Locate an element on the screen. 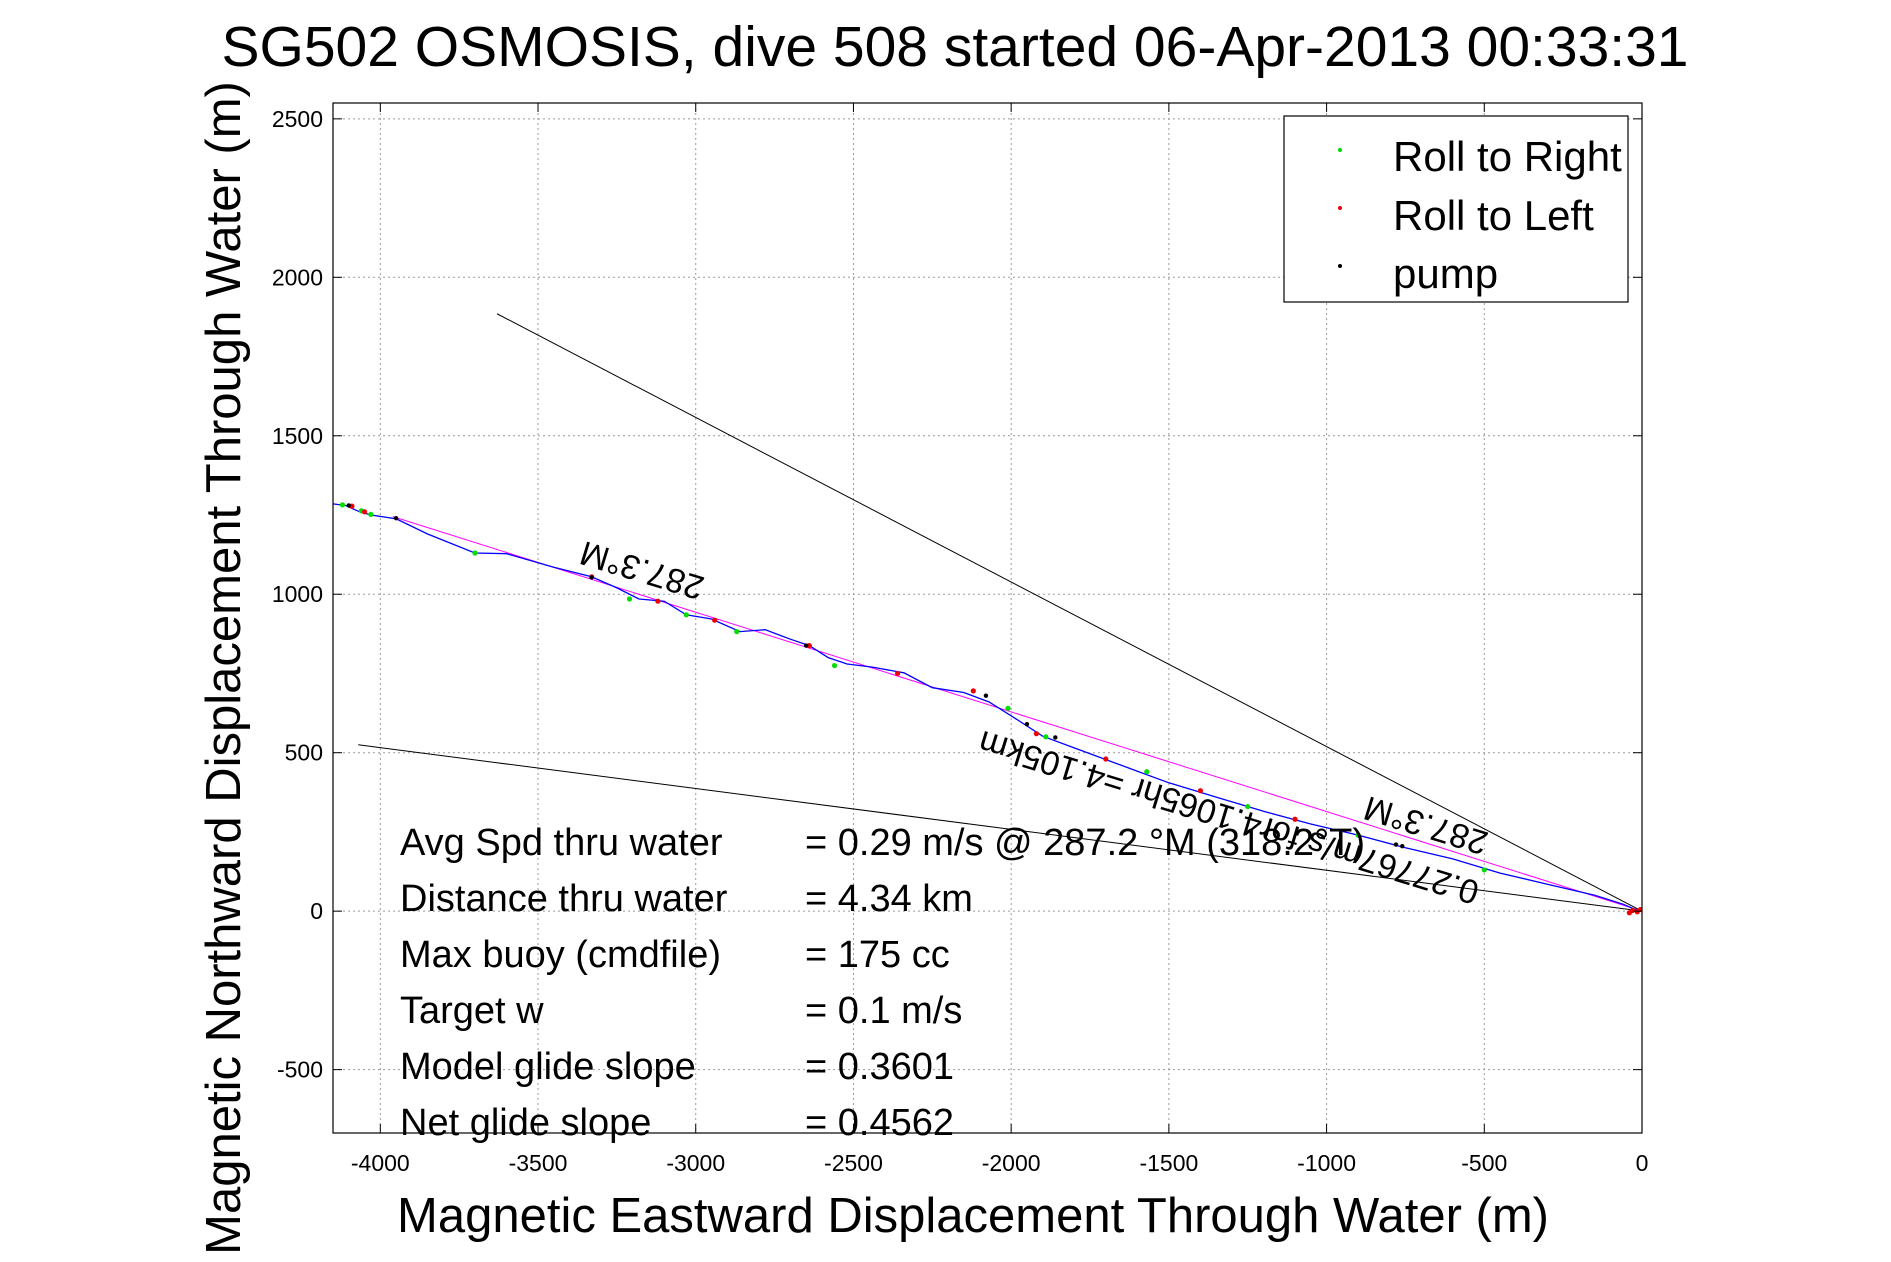 The width and height of the screenshot is (1891, 1262). legend-label-roll-left: Roll to Left is located at coordinates (1493, 215).